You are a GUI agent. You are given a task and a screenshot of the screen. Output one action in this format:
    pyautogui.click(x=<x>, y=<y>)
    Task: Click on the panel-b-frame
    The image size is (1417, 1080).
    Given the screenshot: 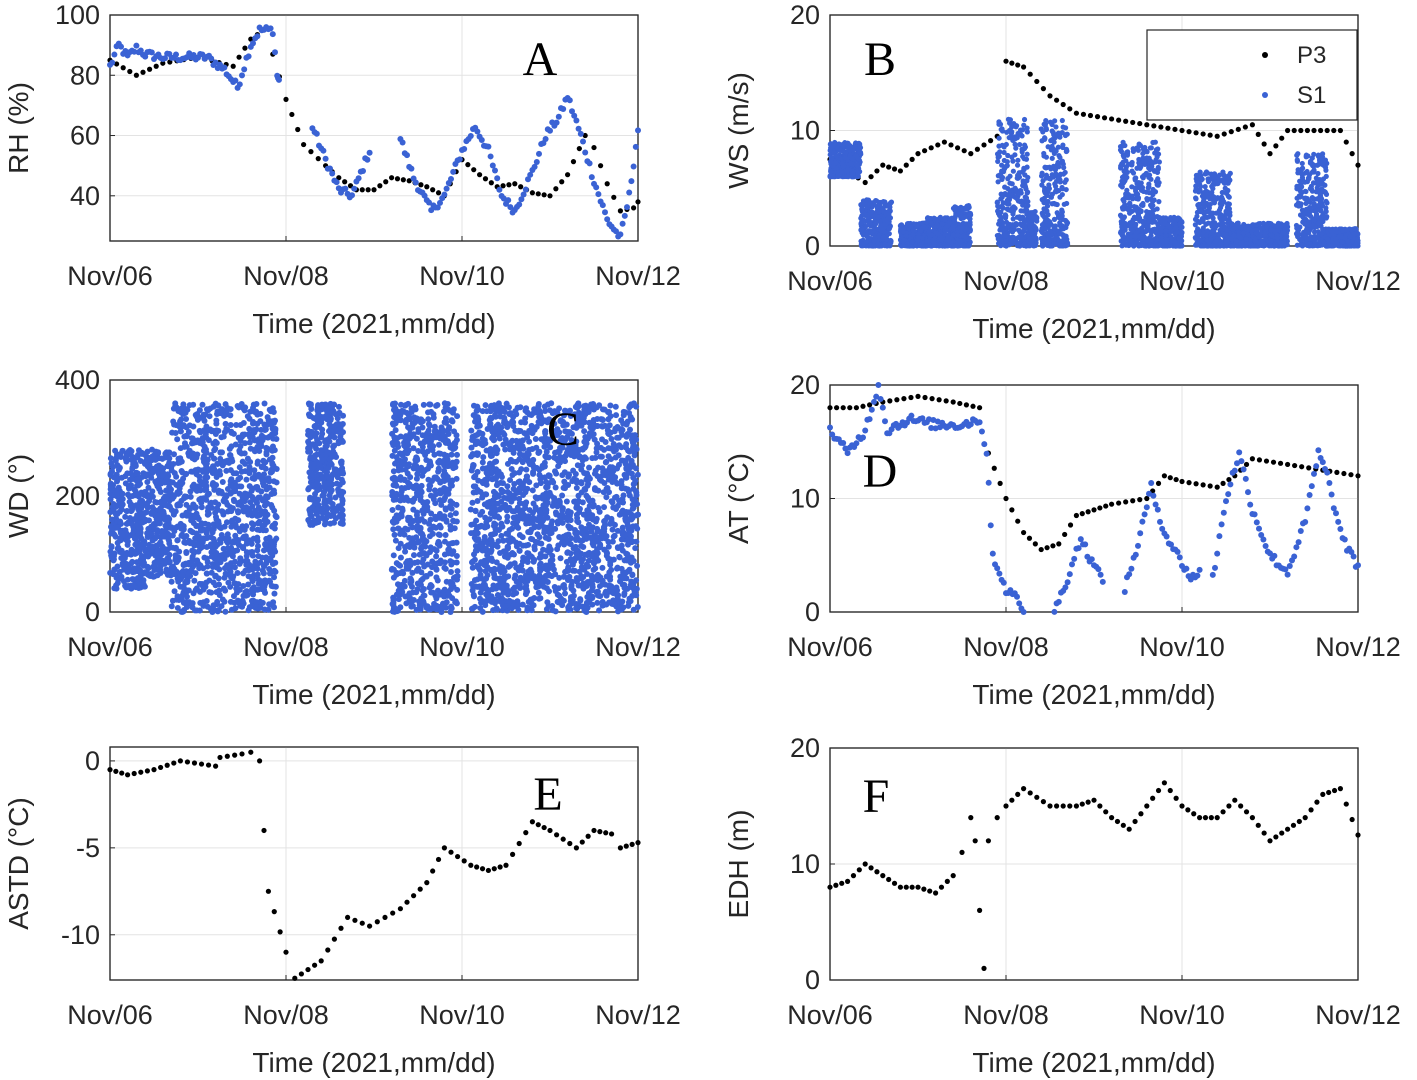 What is the action you would take?
    pyautogui.click(x=1094, y=130)
    